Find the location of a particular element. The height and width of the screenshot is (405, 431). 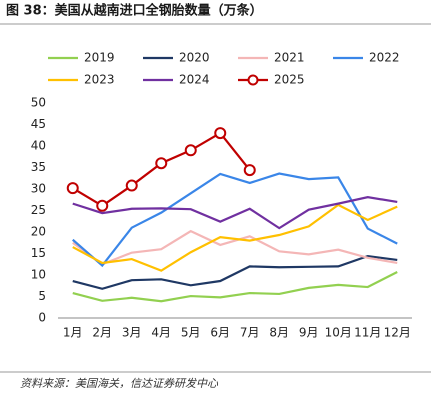

x-tick-label: 12月 is located at coordinates (397, 333).